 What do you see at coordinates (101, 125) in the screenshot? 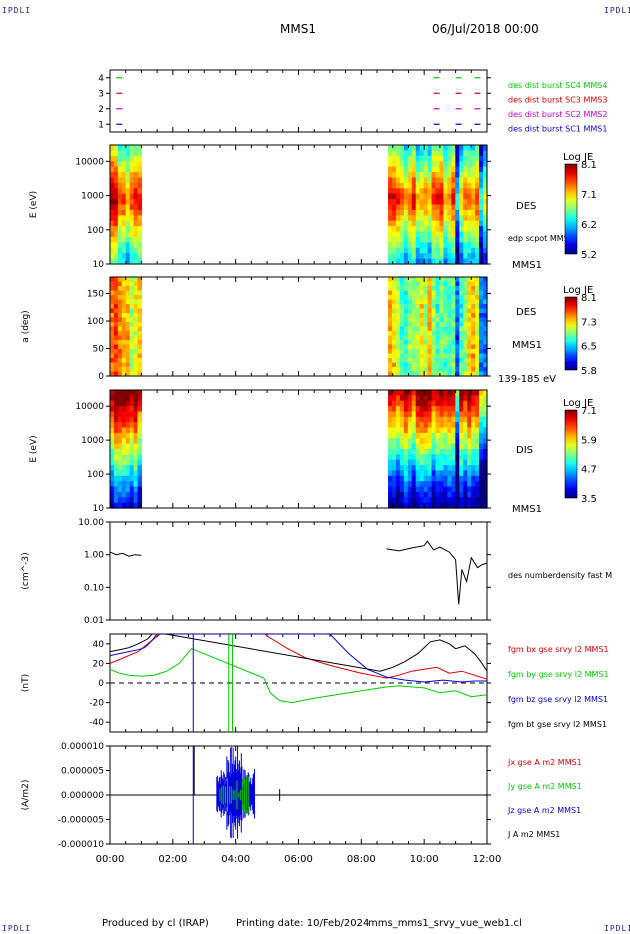
I see `burst-panel-ytick-label: 1` at bounding box center [101, 125].